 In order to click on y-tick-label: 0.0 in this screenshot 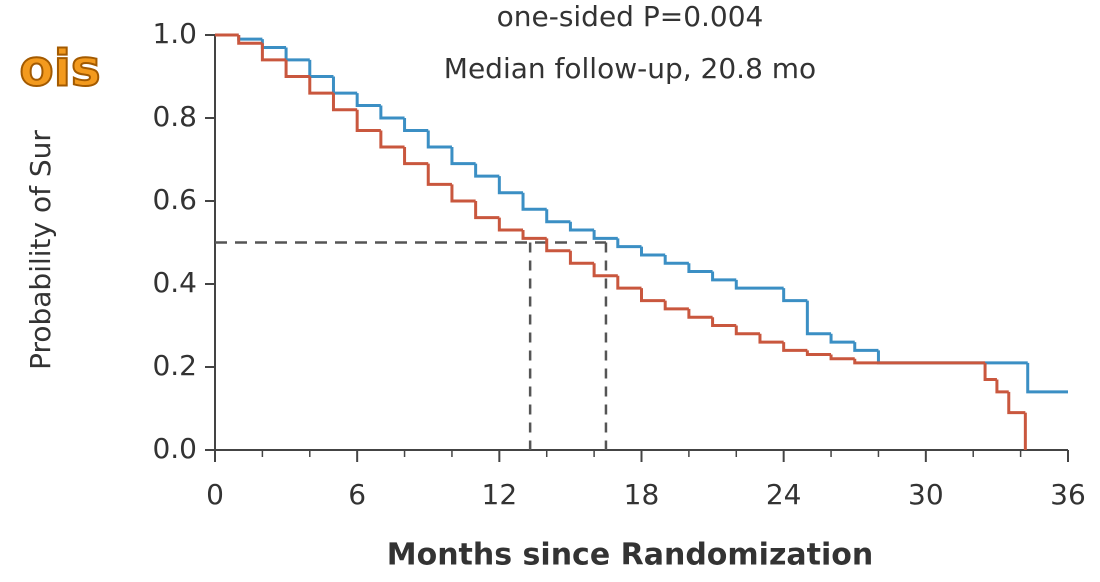, I will do `click(174, 448)`.